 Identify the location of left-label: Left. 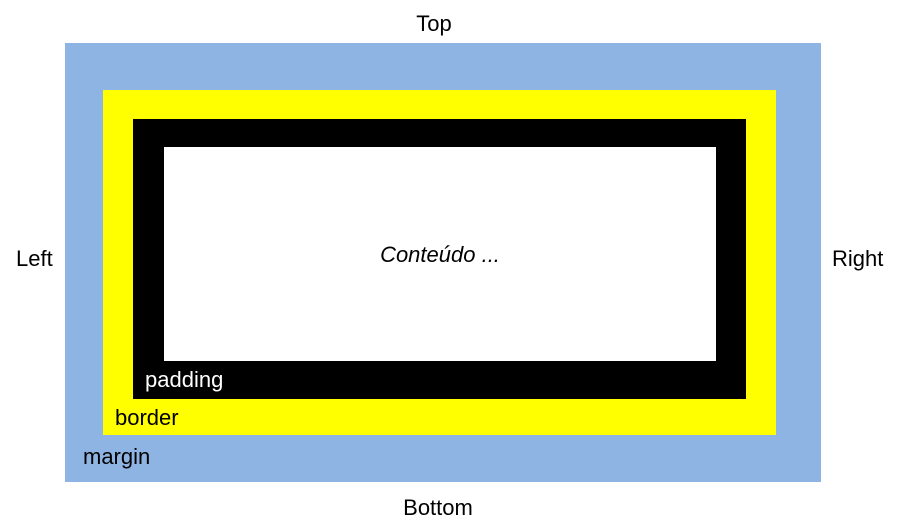
(34, 258).